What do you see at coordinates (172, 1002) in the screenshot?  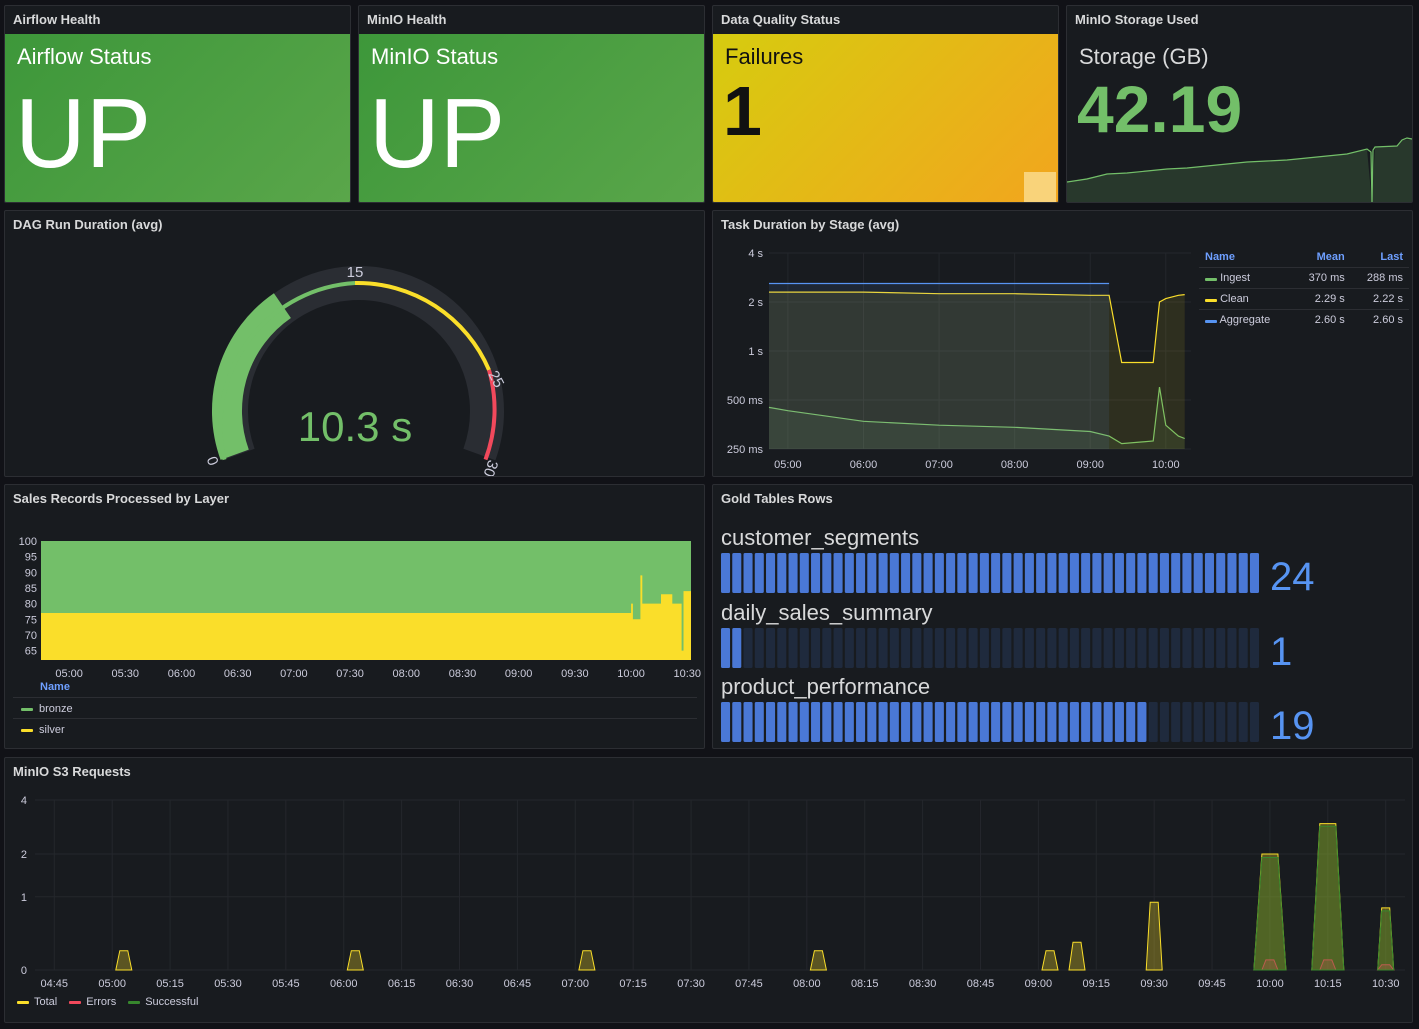 I see `legend-name: Successful` at bounding box center [172, 1002].